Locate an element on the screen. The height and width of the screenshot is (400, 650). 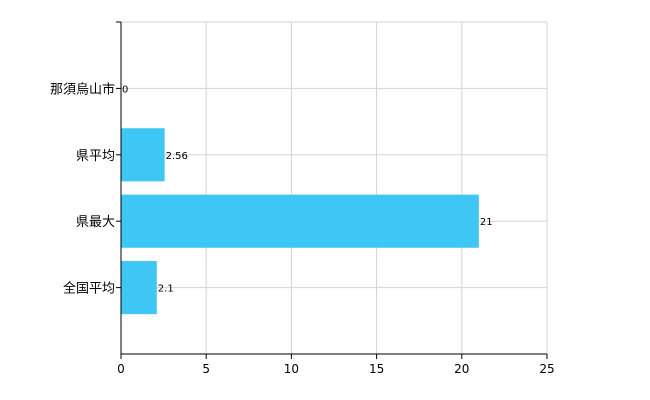
y-tick-label-0: 那須烏山市 is located at coordinates (82, 89).